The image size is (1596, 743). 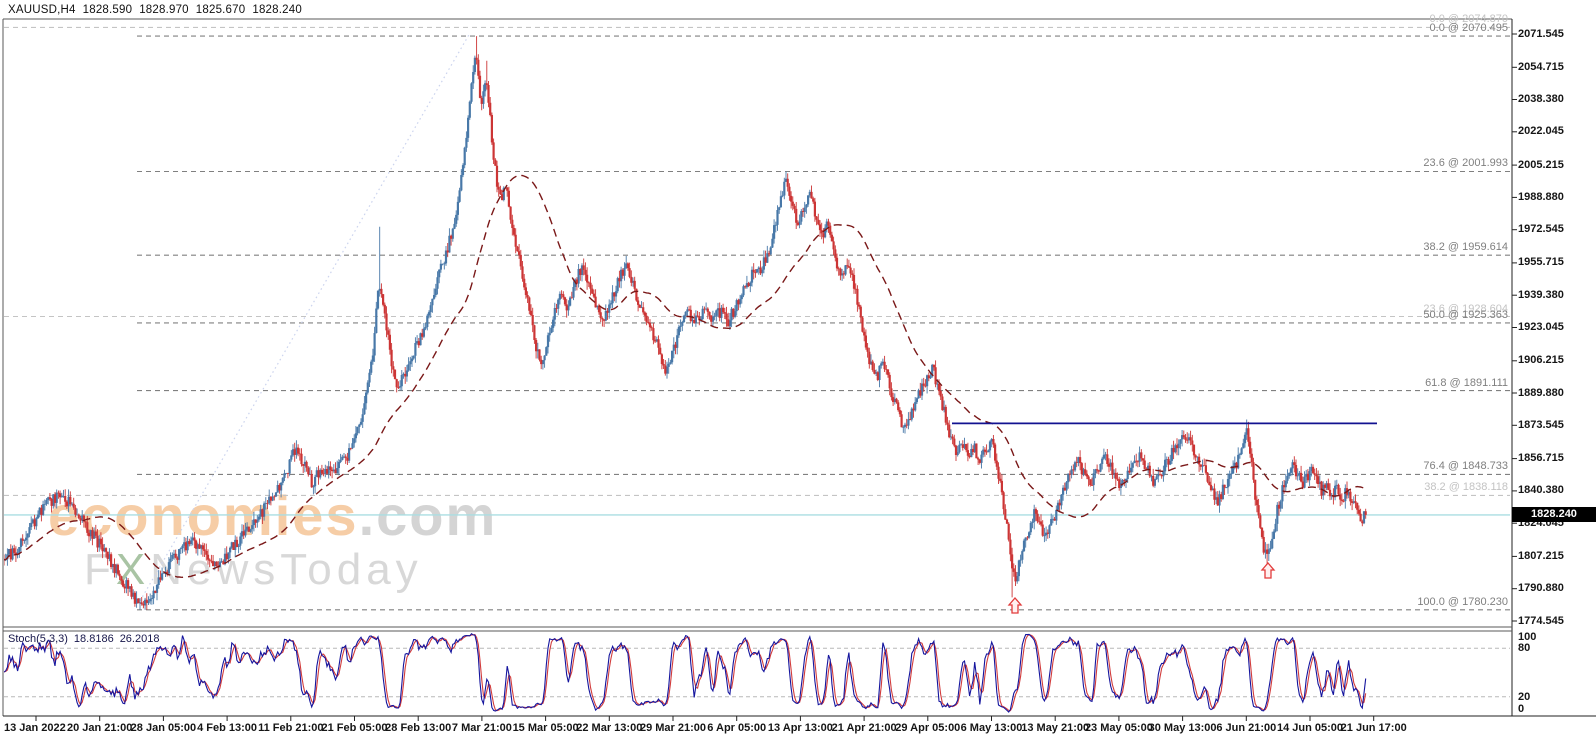 I want to click on price-axis-label: 1807.215, so click(x=1541, y=555).